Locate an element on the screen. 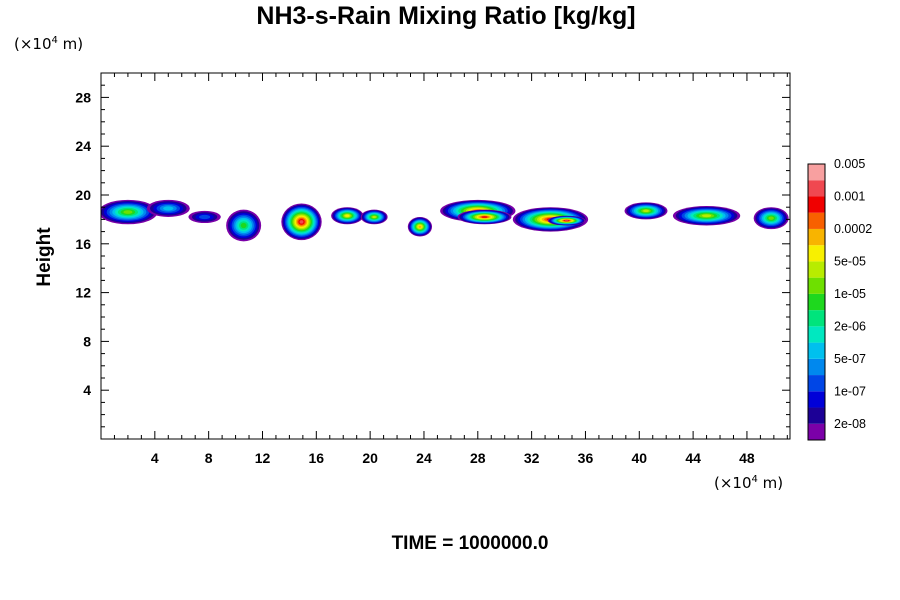 Image resolution: width=900 pixels, height=600 pixels. x-tick-label: 24 is located at coordinates (424, 458).